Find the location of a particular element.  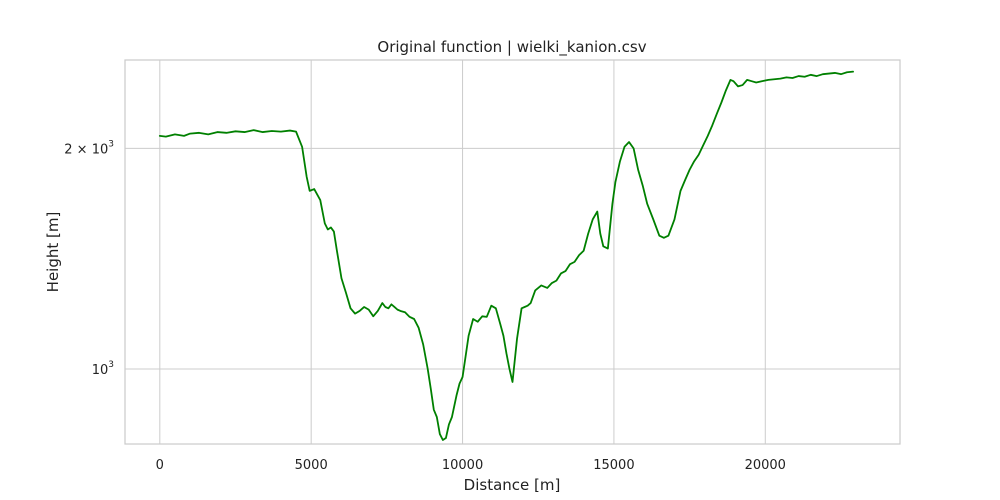

x-tick-label: 20000 is located at coordinates (765, 465).